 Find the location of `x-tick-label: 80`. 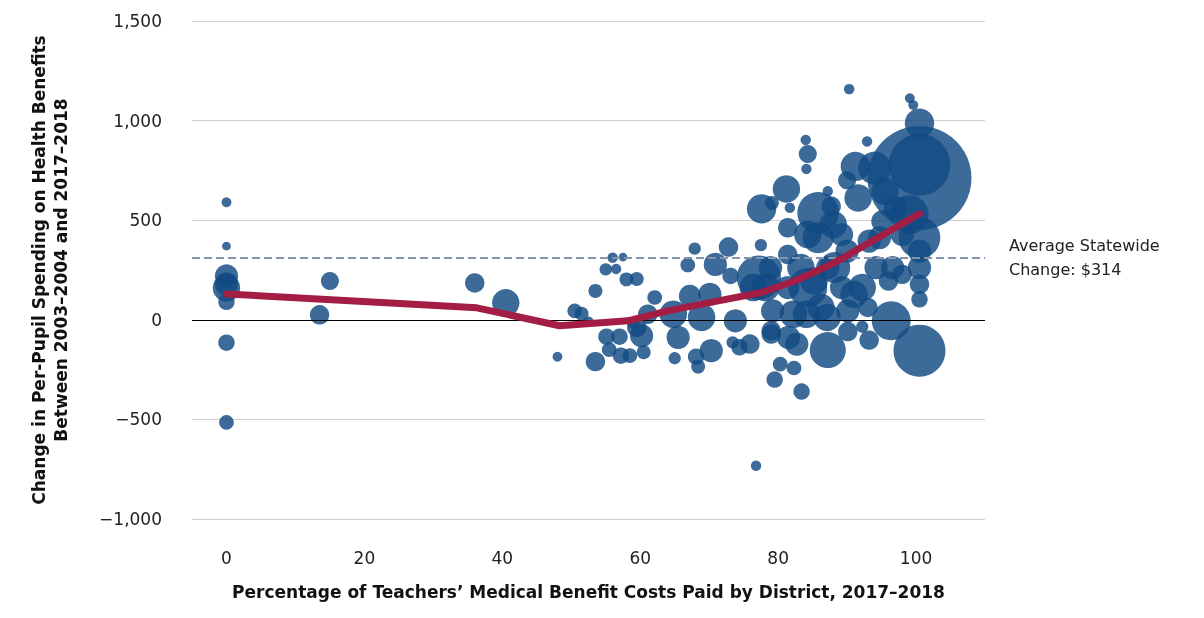

x-tick-label: 80 is located at coordinates (778, 557).